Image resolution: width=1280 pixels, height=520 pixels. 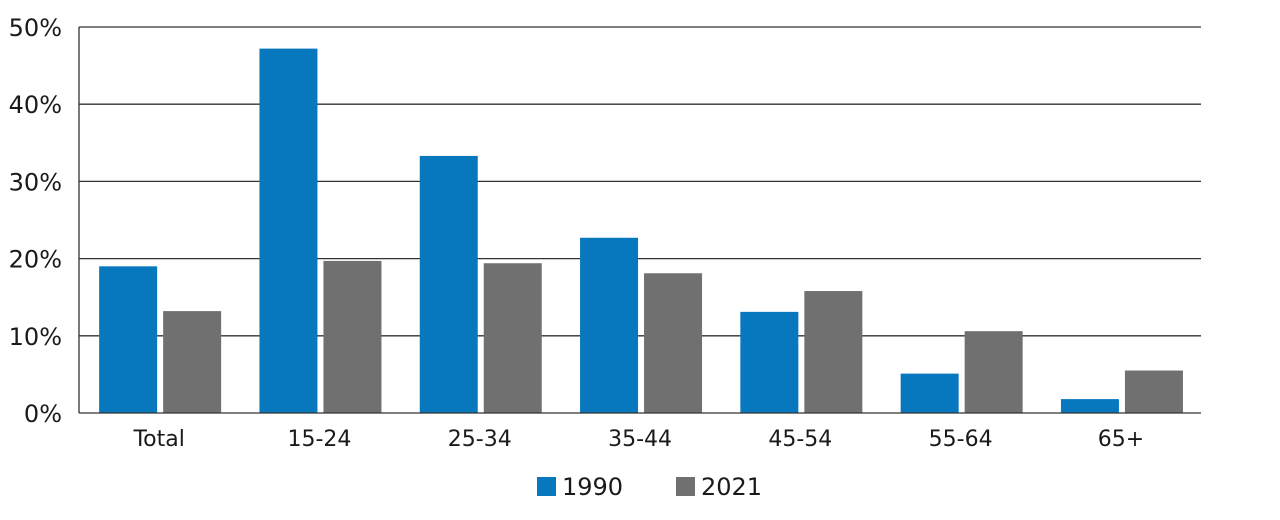 I want to click on legend-swatch-1990, so click(x=546, y=486).